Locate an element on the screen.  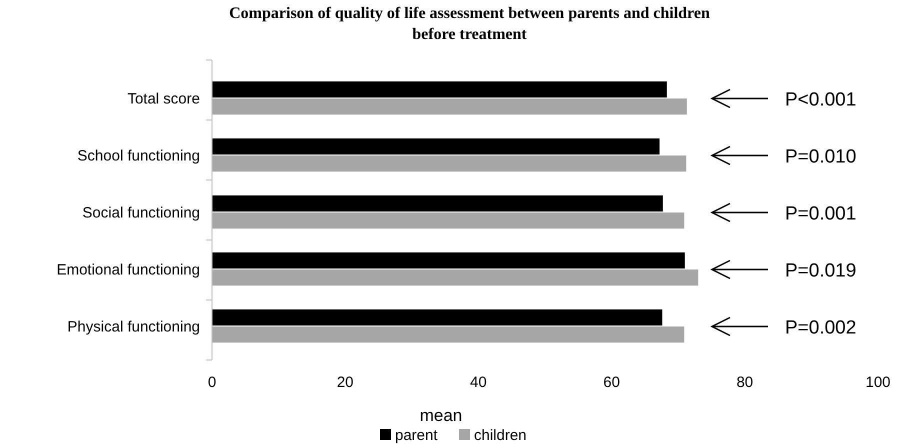
annotation: P=0.002 is located at coordinates (820, 328).